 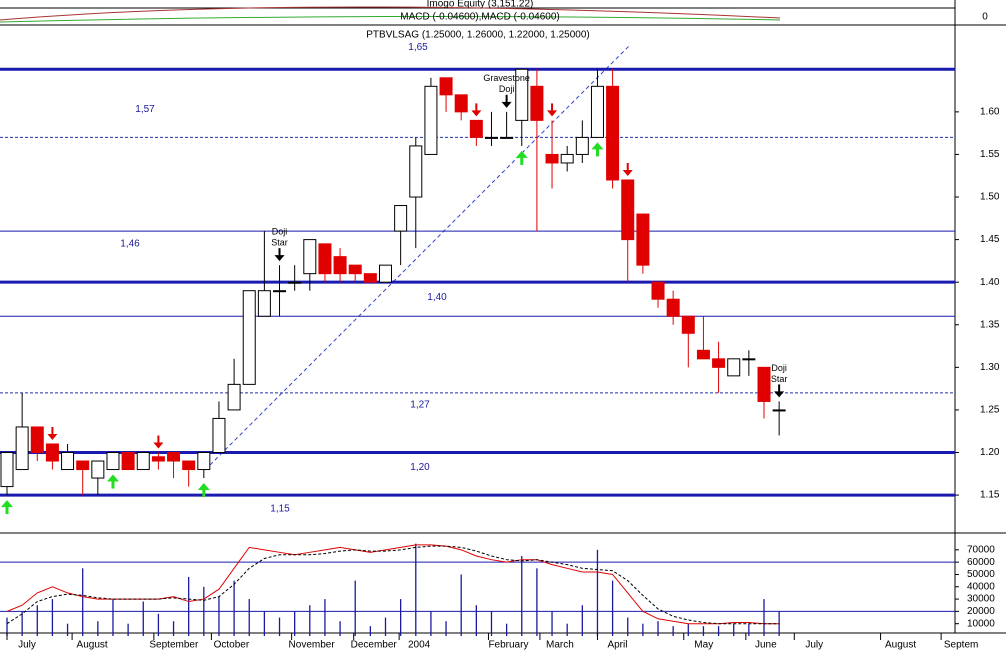 I want to click on level-label: 1,20, so click(x=420, y=467).